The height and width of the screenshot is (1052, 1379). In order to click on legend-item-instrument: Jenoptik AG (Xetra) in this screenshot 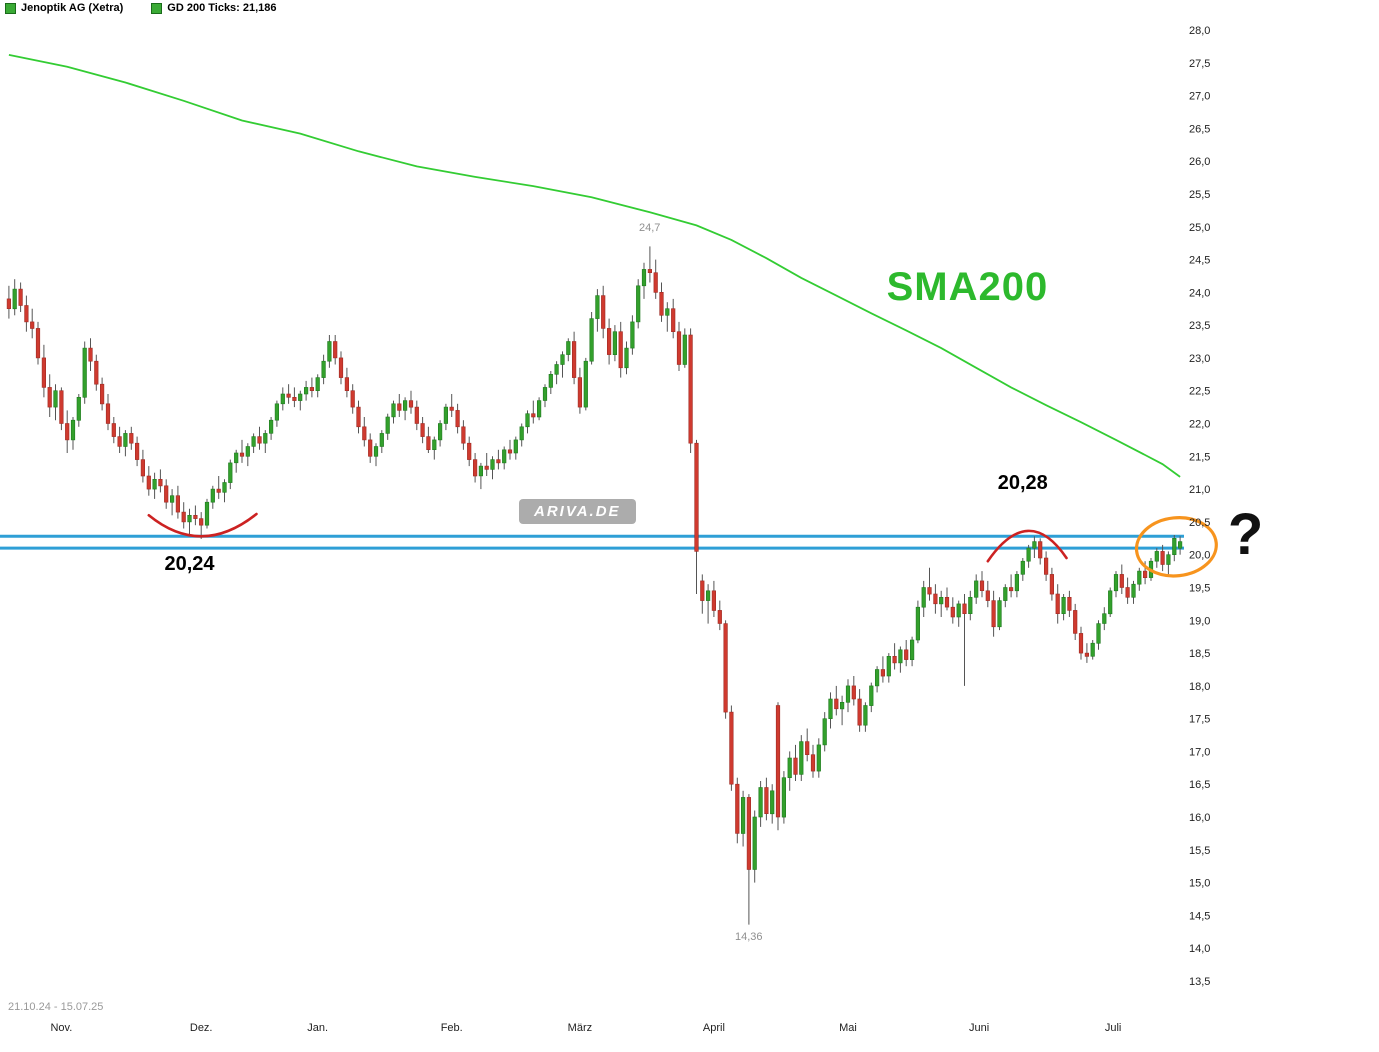, I will do `click(64, 8)`.